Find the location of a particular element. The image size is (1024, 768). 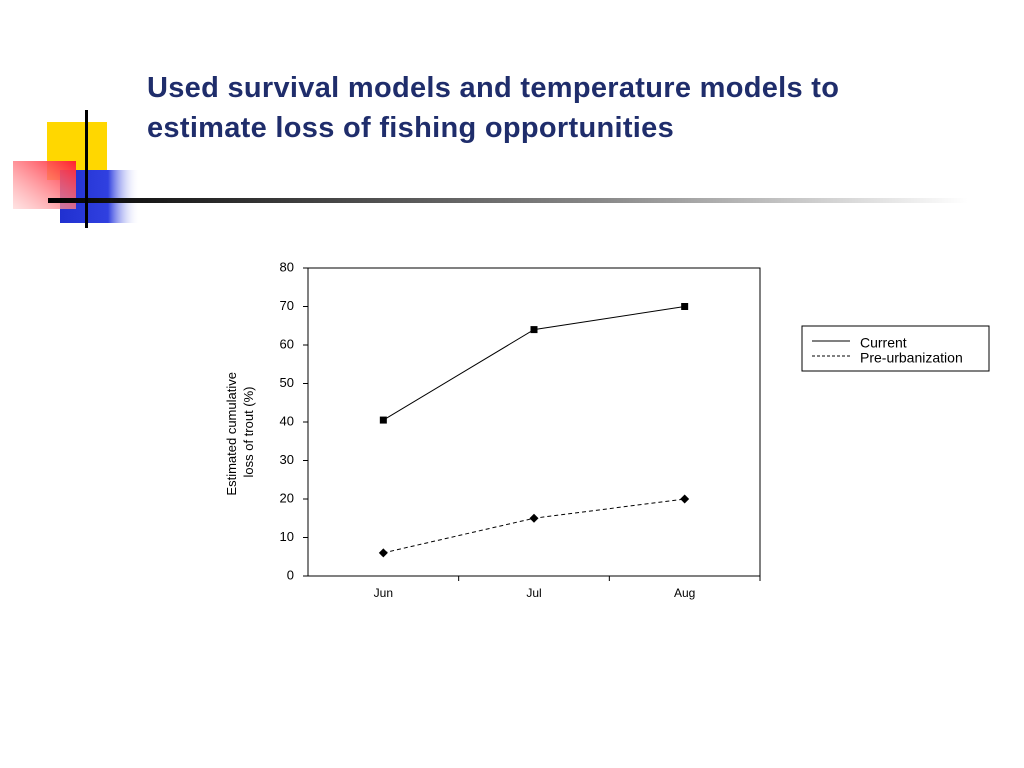

y-tick-label: 80 is located at coordinates (287, 266).